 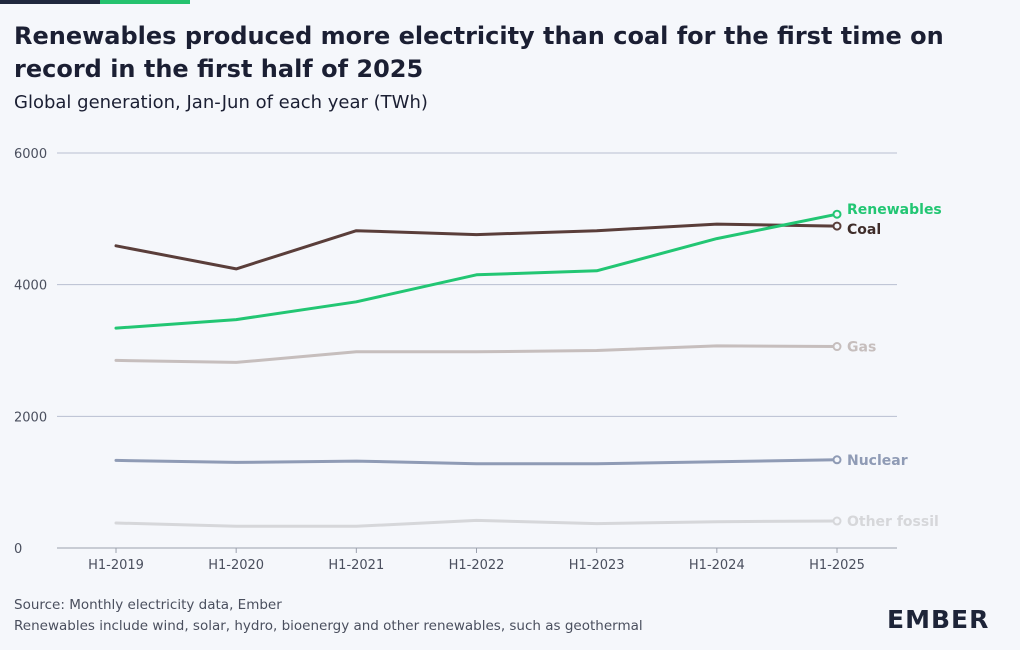 I want to click on series-line-gas, so click(x=476, y=354).